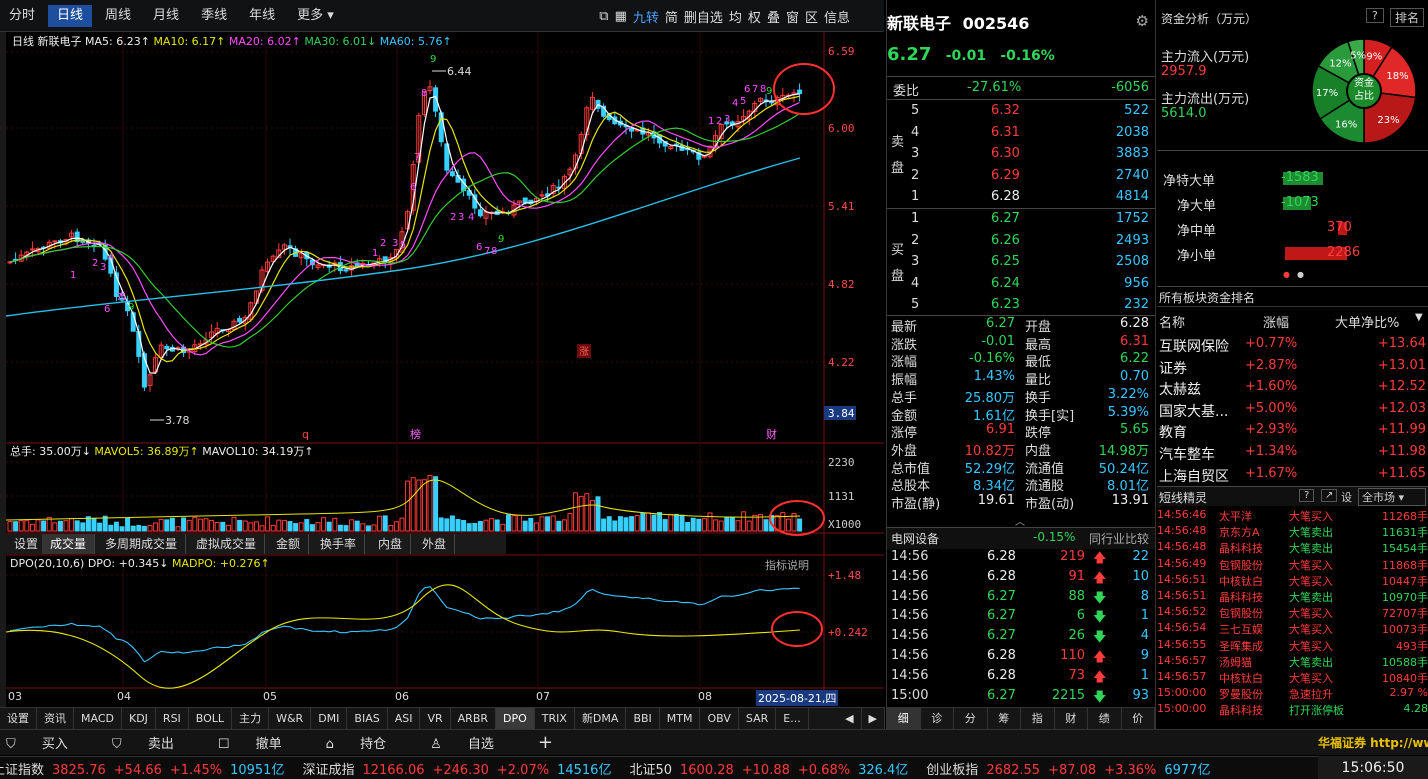  Describe the element at coordinates (289, 544) in the screenshot. I see `subtab-amount: 金额` at that location.